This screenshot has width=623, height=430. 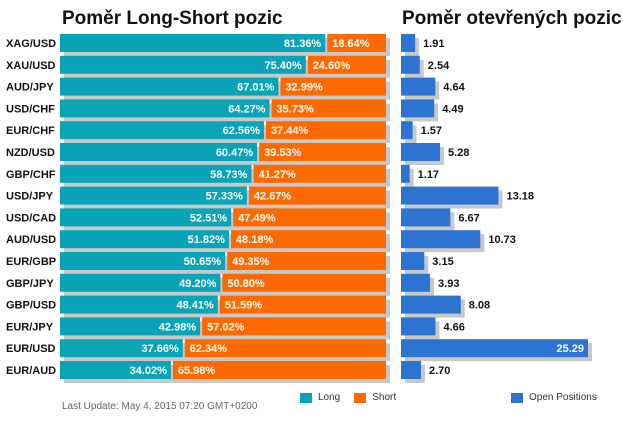 What do you see at coordinates (428, 175) in the screenshot?
I see `open-positions-value-label: 1.17` at bounding box center [428, 175].